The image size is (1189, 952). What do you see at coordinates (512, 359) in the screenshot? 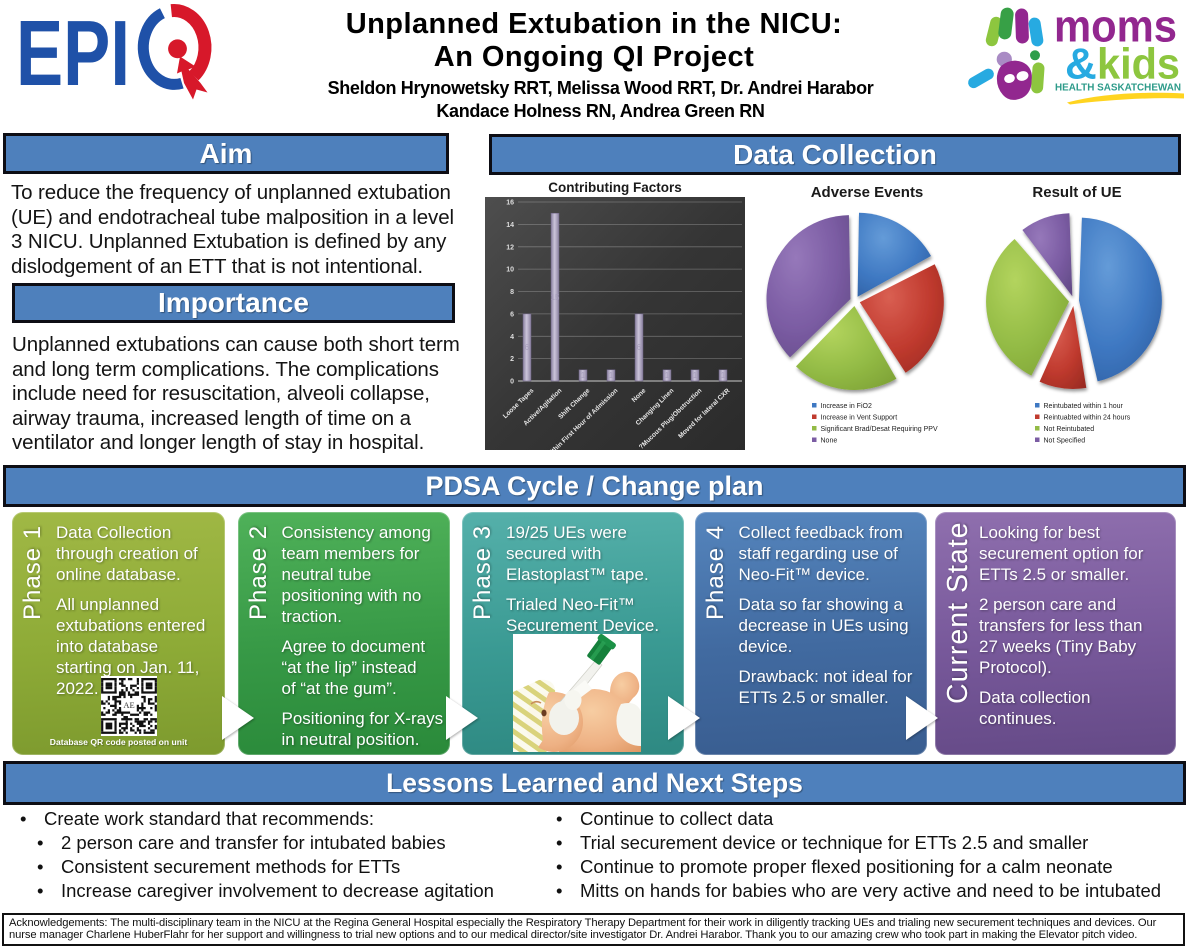
I see `svg-text: 2` at bounding box center [512, 359].